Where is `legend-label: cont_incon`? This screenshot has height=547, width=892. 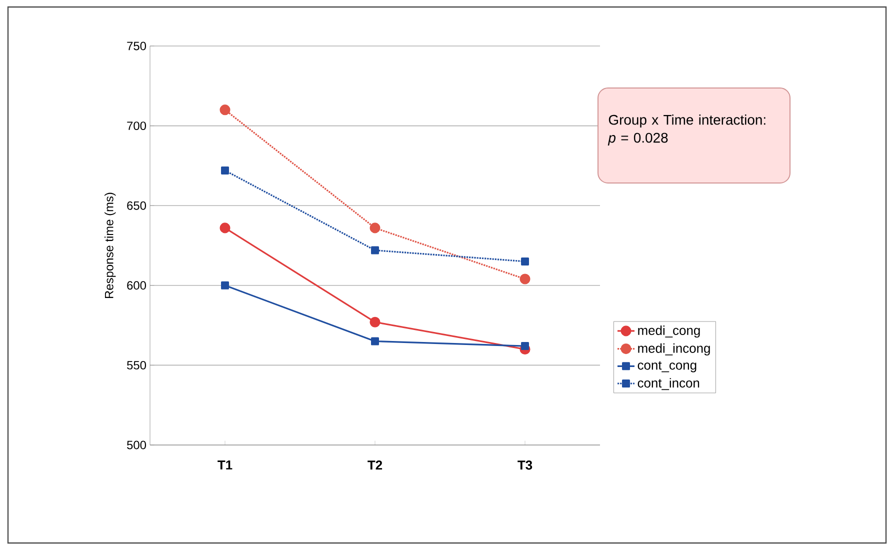
legend-label: cont_incon is located at coordinates (669, 384).